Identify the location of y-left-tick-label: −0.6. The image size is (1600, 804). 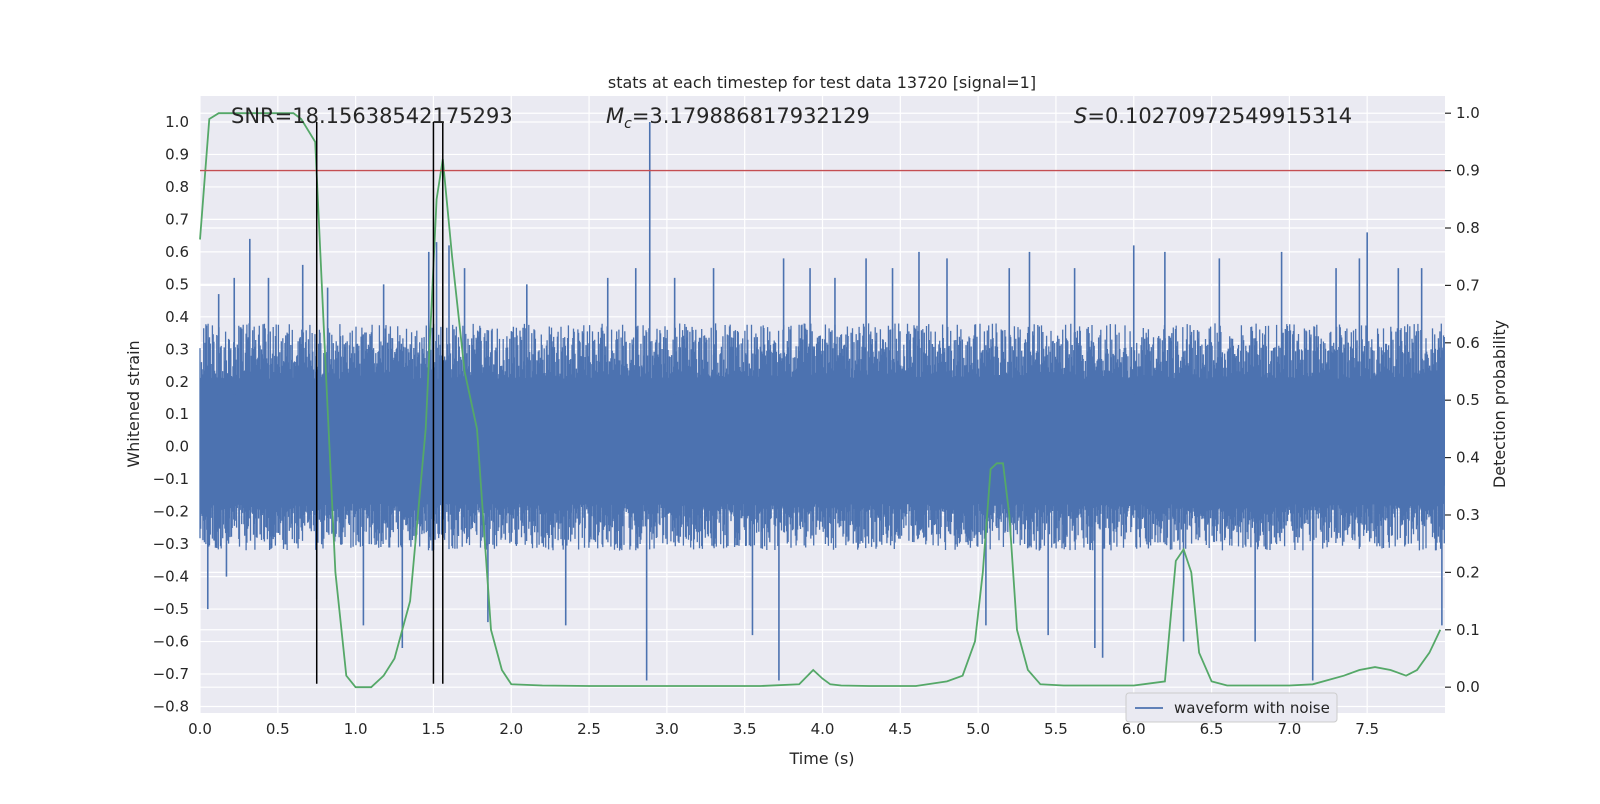
(171, 642).